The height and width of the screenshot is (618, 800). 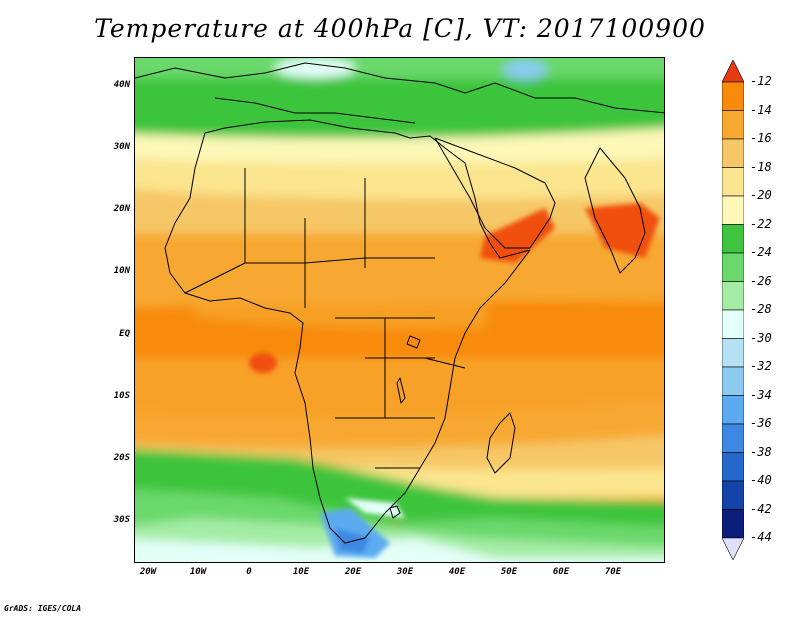 What do you see at coordinates (761, 138) in the screenshot?
I see `colorbar-label: -16` at bounding box center [761, 138].